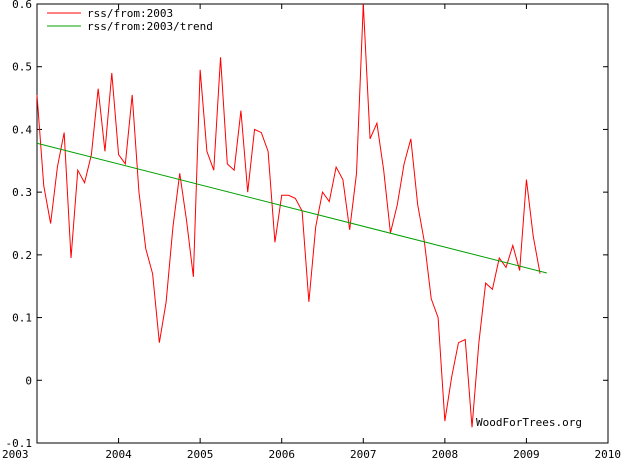  I want to click on x-tick-label: 2006, so click(281, 454).